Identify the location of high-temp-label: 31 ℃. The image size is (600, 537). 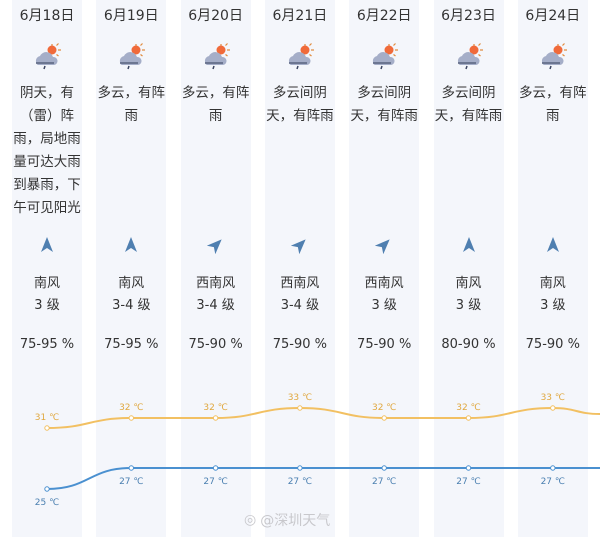
(47, 418).